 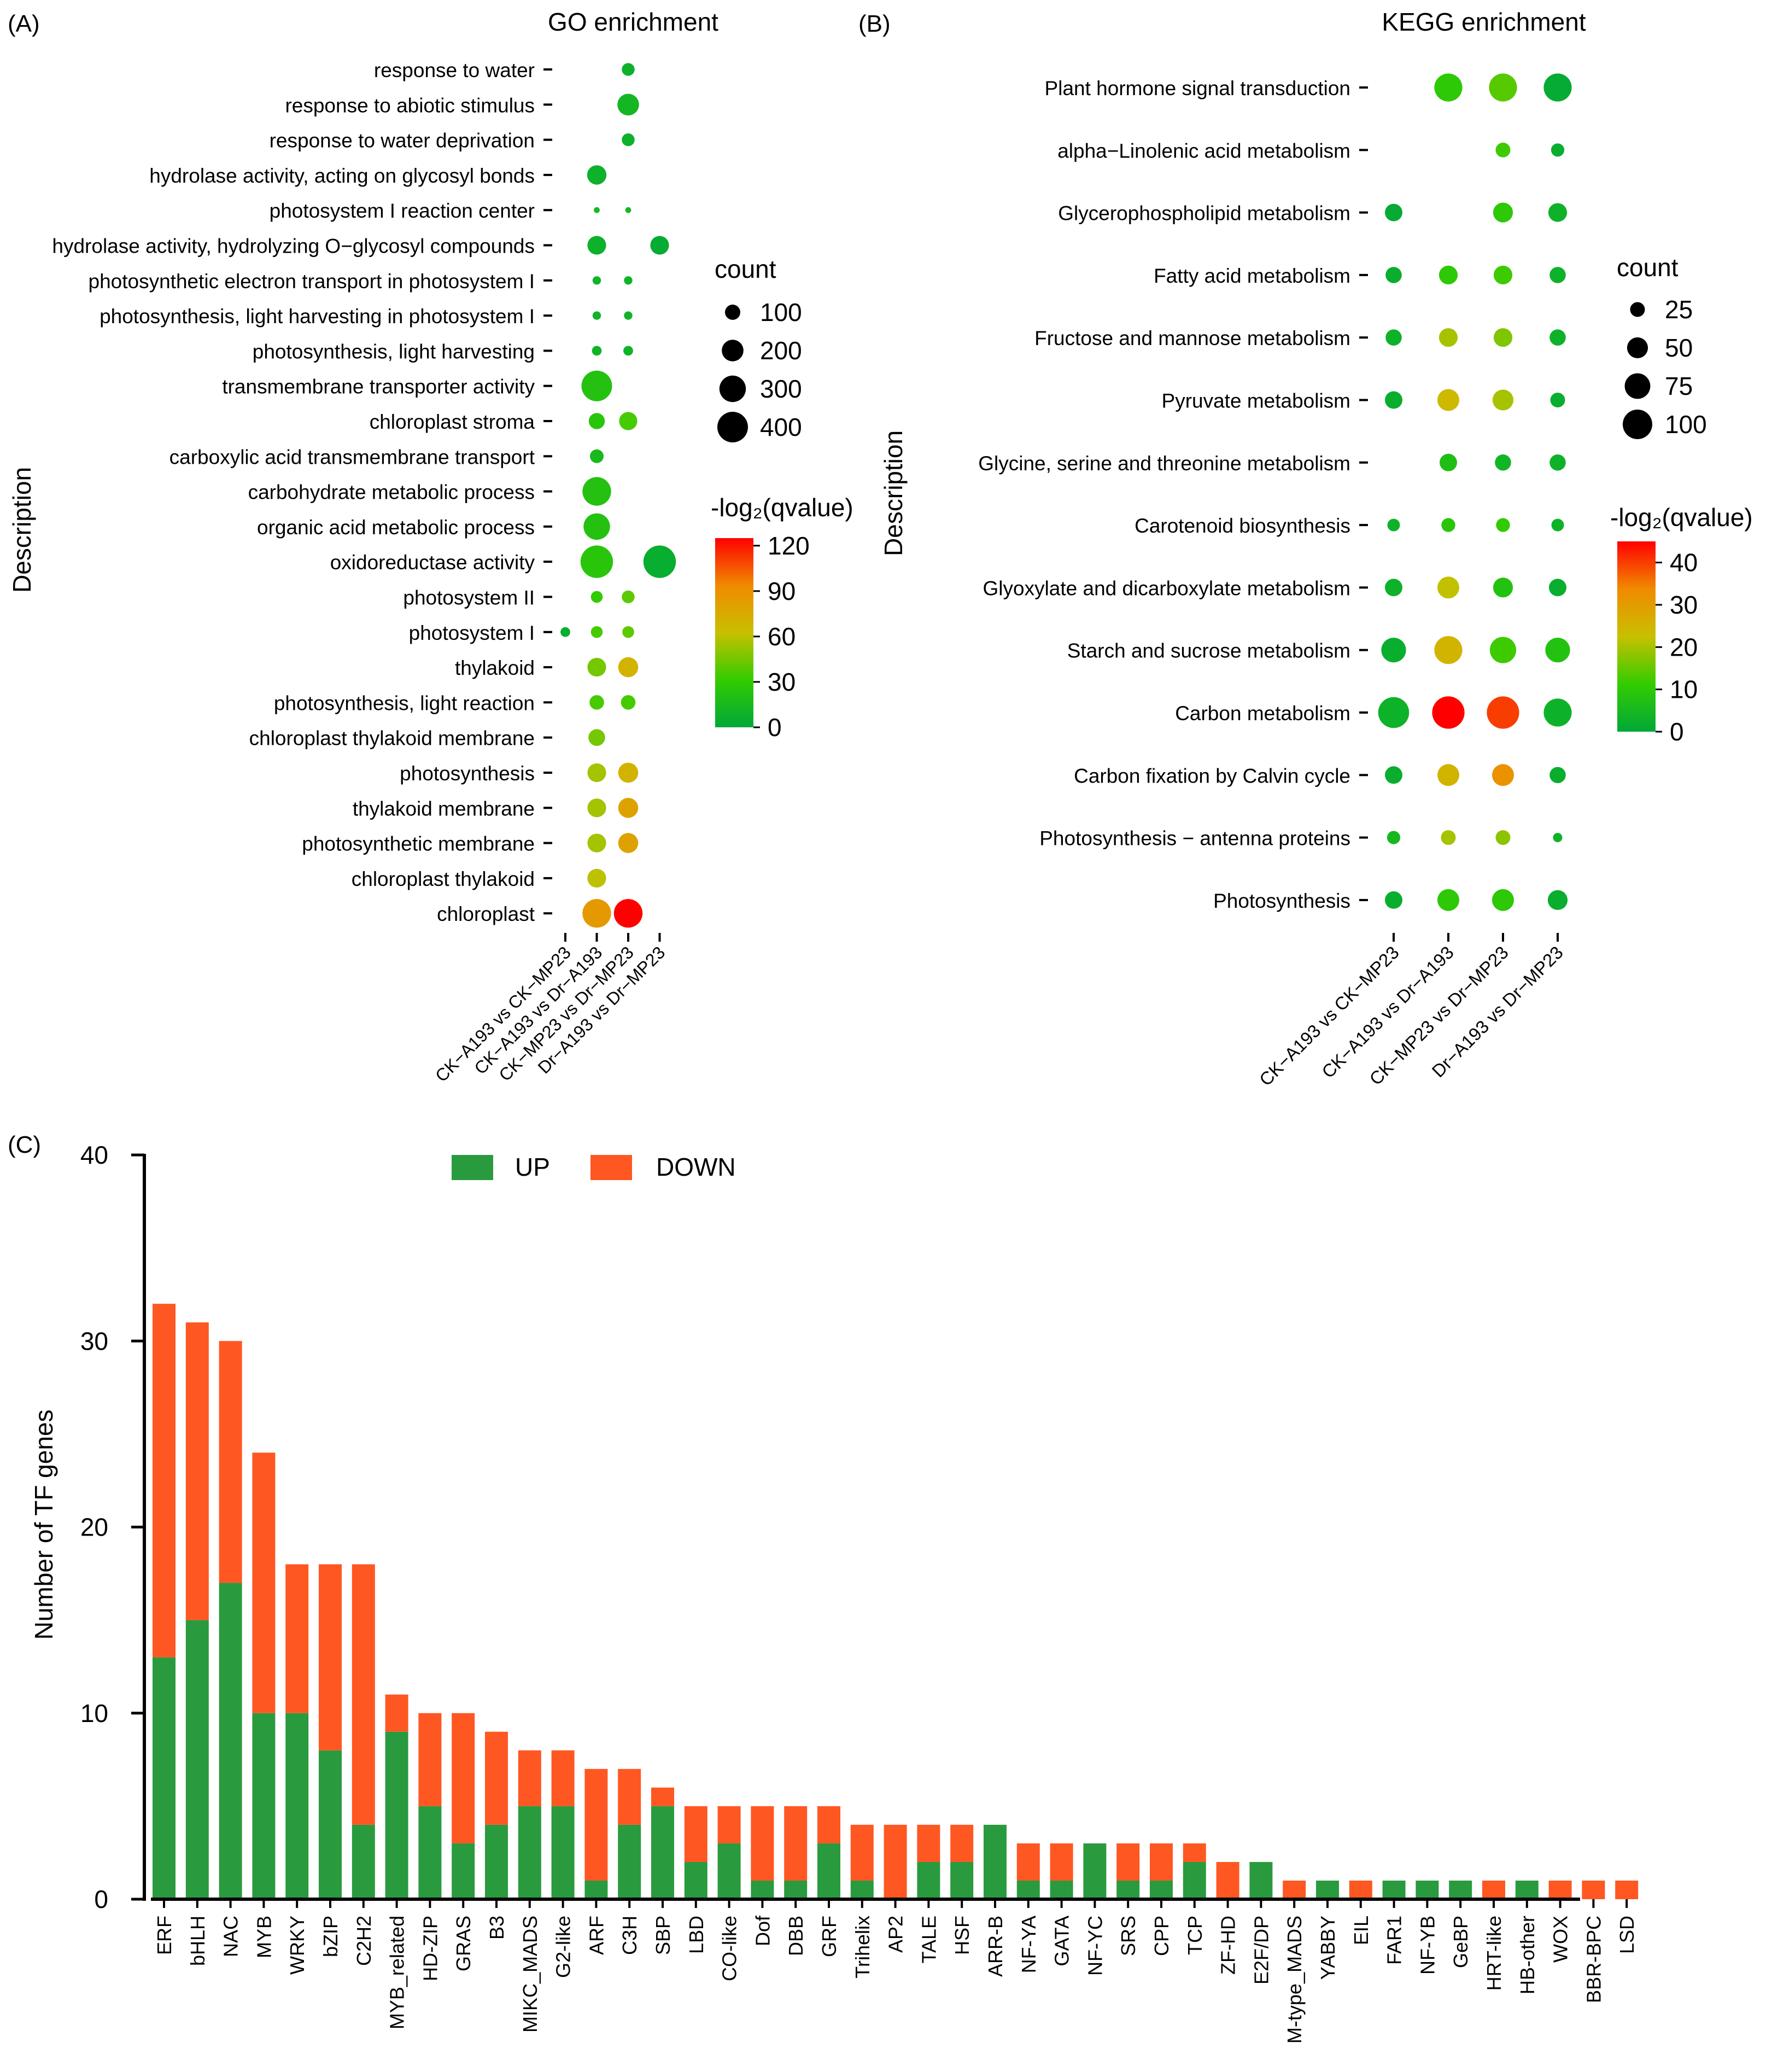 I want to click on go-size-legend: count 100 200 300 400, so click(x=758, y=349).